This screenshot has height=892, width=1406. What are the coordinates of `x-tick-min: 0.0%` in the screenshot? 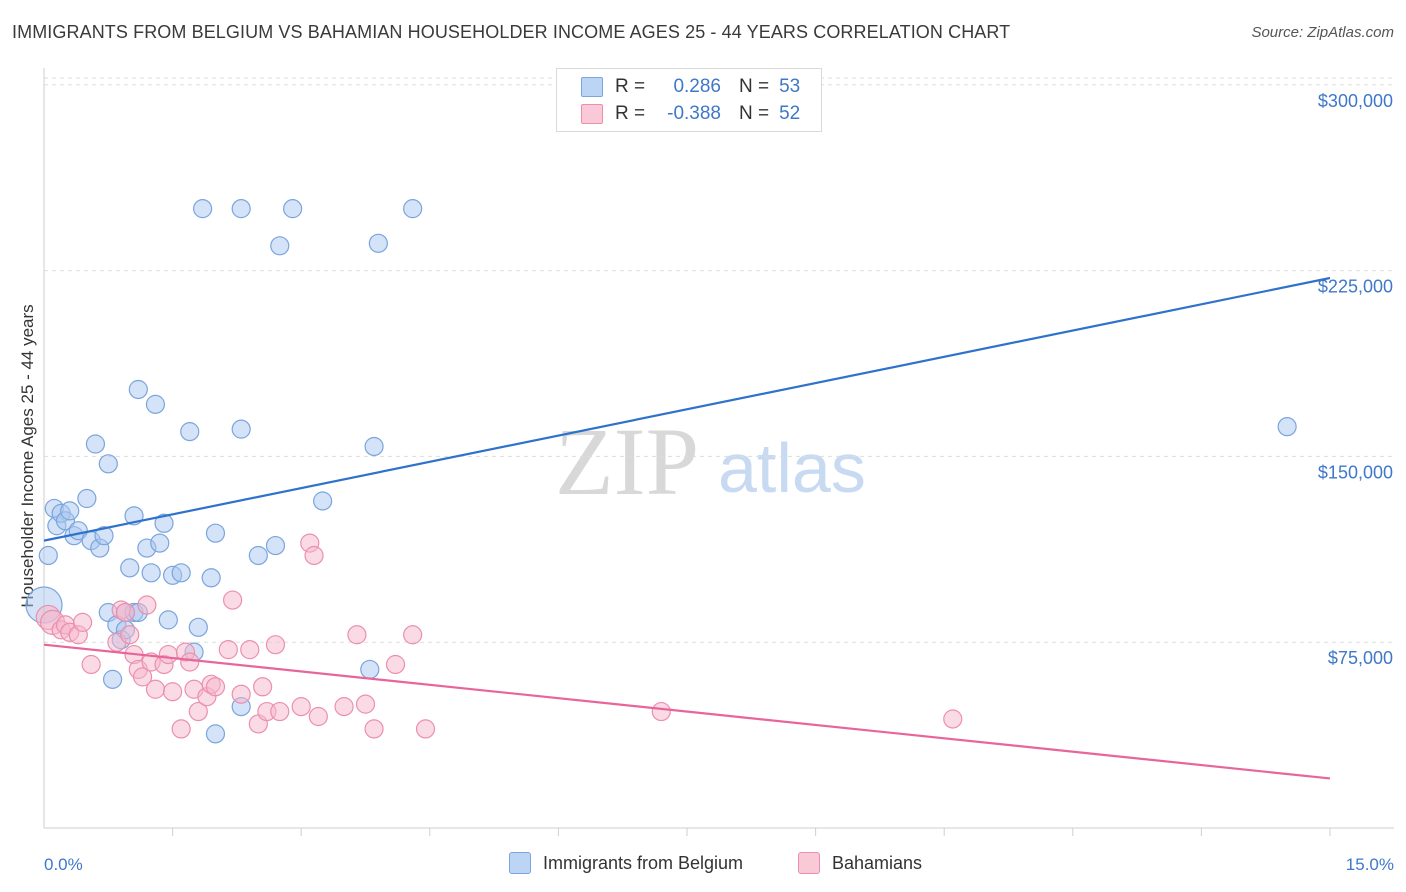 It's located at (63, 864).